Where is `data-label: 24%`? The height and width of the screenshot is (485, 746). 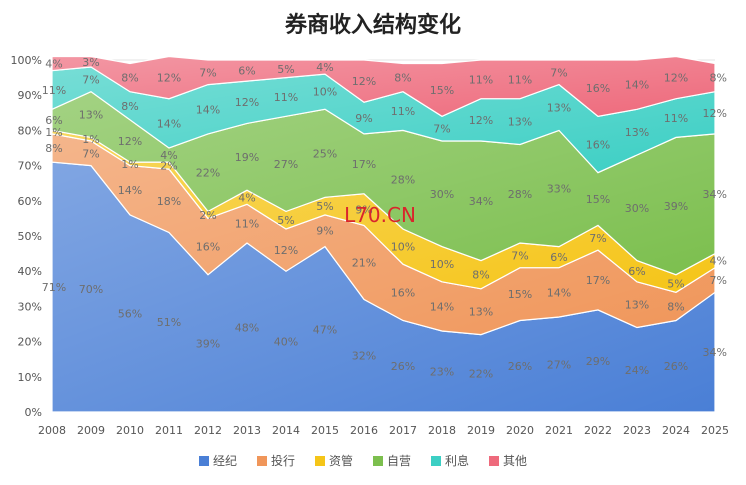
data-label: 24% is located at coordinates (637, 370).